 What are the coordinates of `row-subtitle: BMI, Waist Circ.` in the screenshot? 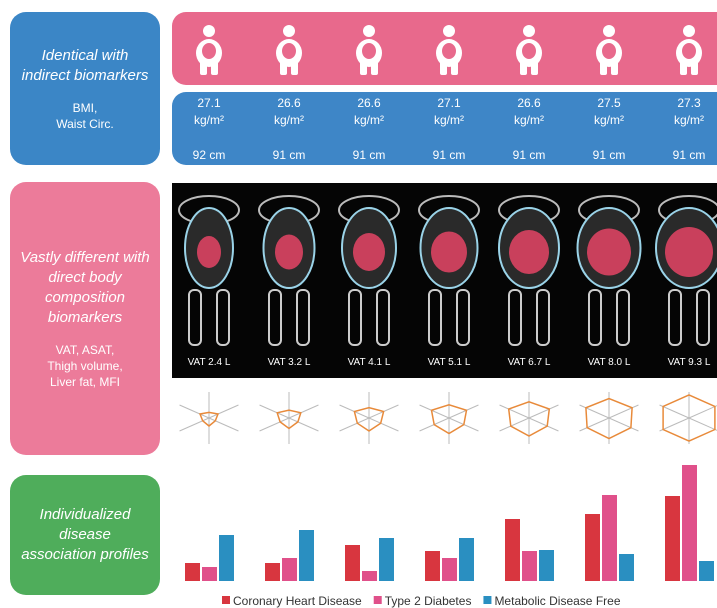 It's located at (85, 115).